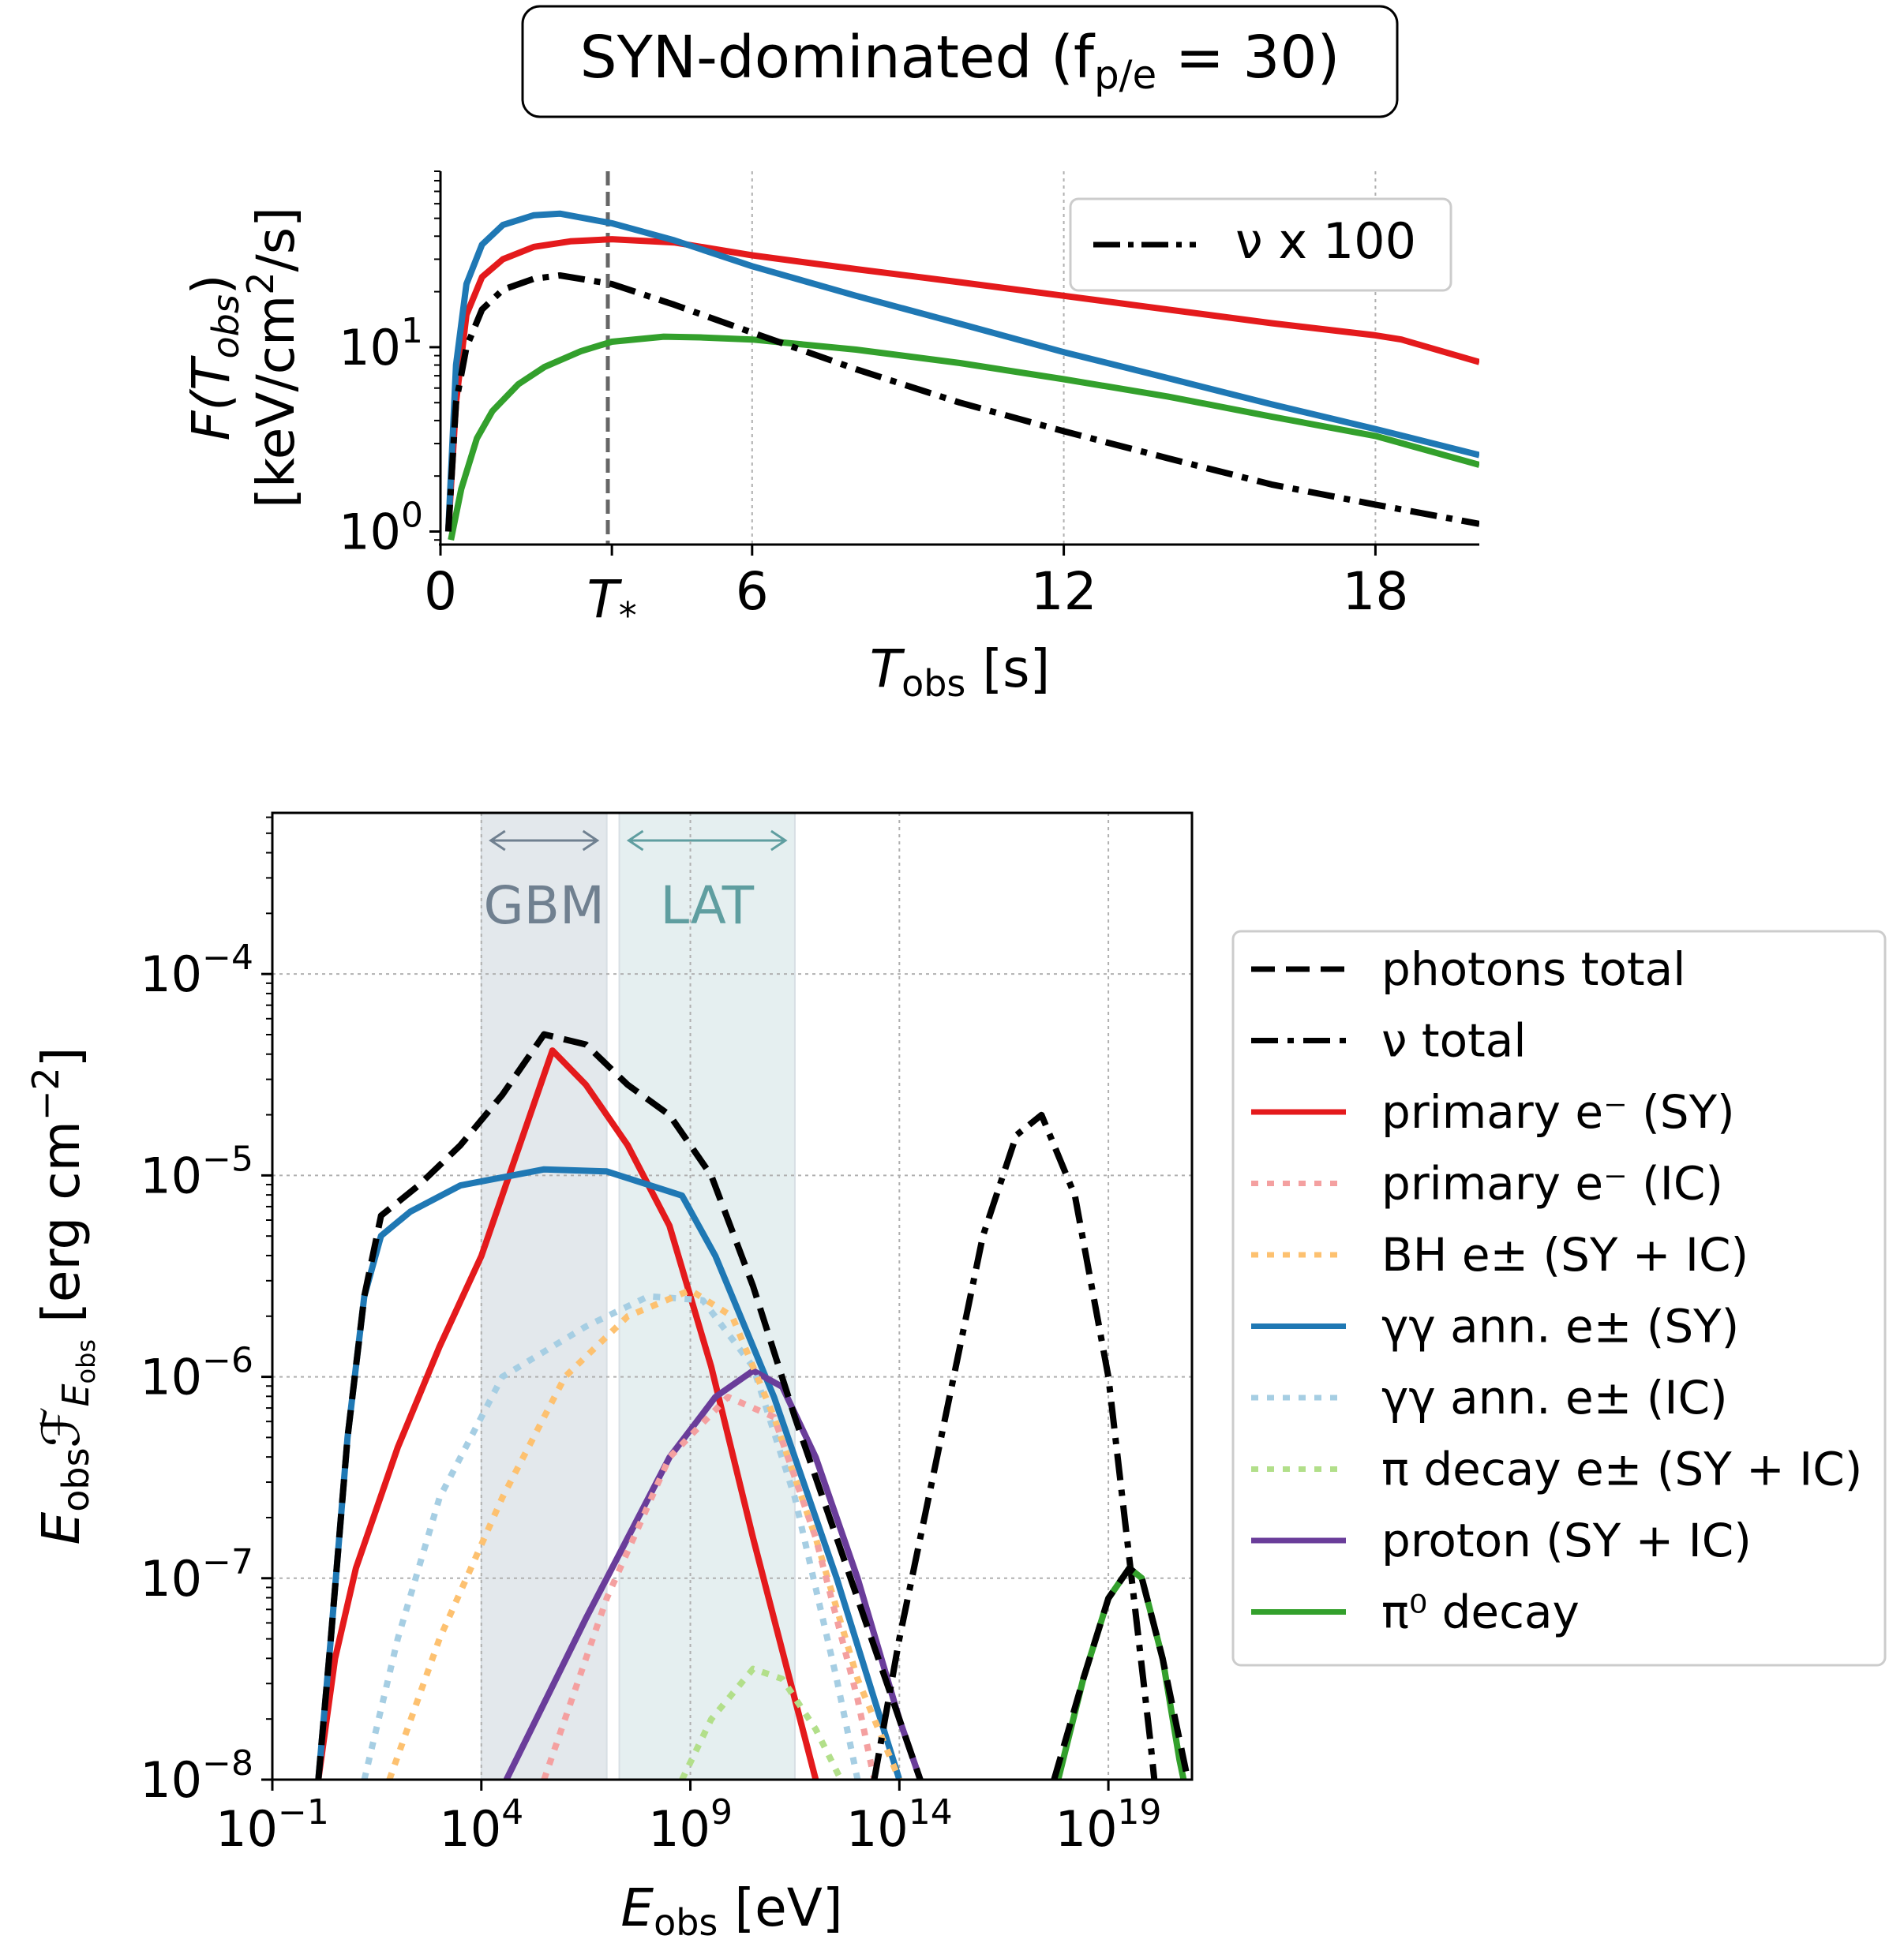 The height and width of the screenshot is (1958, 1904). I want to click on band-lat, so click(707, 1296).